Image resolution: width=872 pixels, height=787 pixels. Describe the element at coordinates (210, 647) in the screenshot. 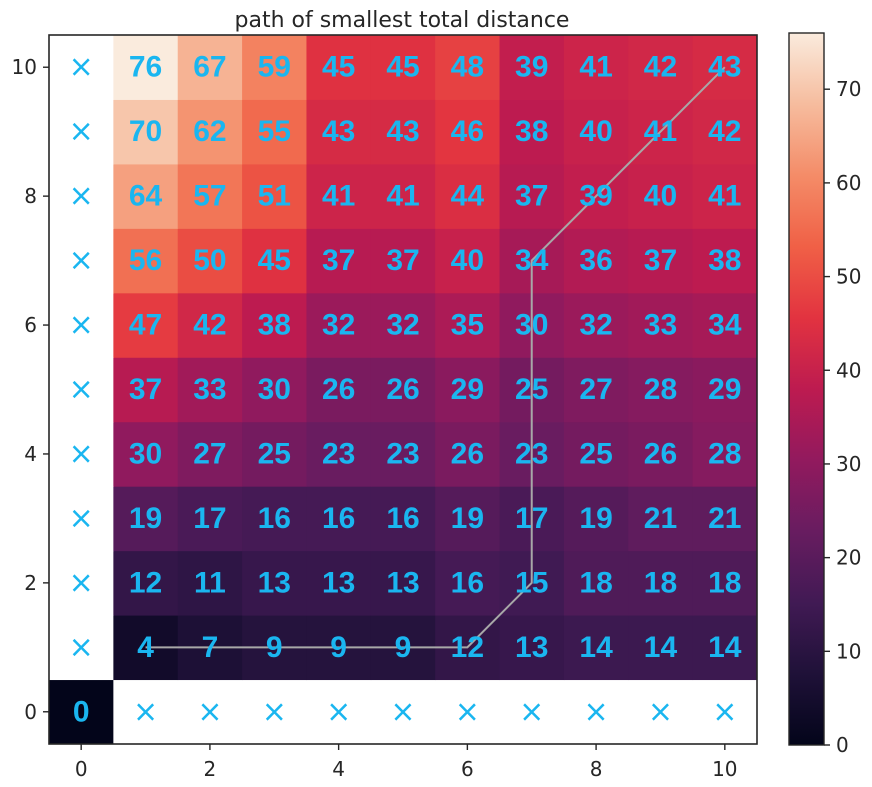

I see `cell-value: 7` at that location.